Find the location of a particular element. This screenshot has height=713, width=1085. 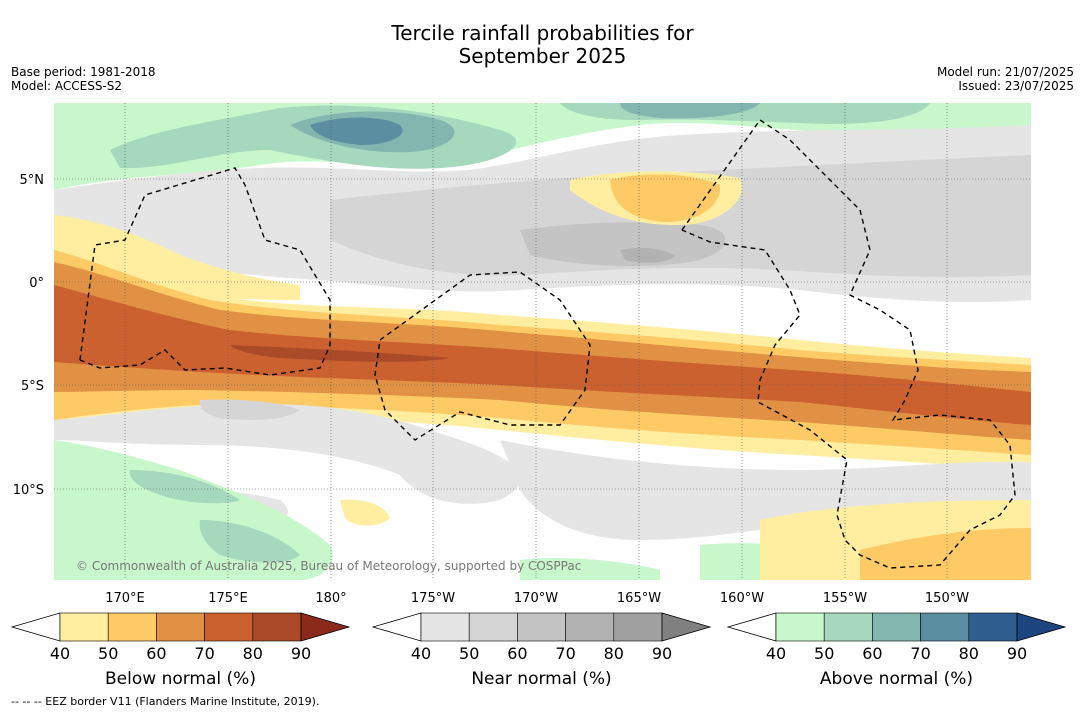

lon-label-165w: 165°W is located at coordinates (639, 598).